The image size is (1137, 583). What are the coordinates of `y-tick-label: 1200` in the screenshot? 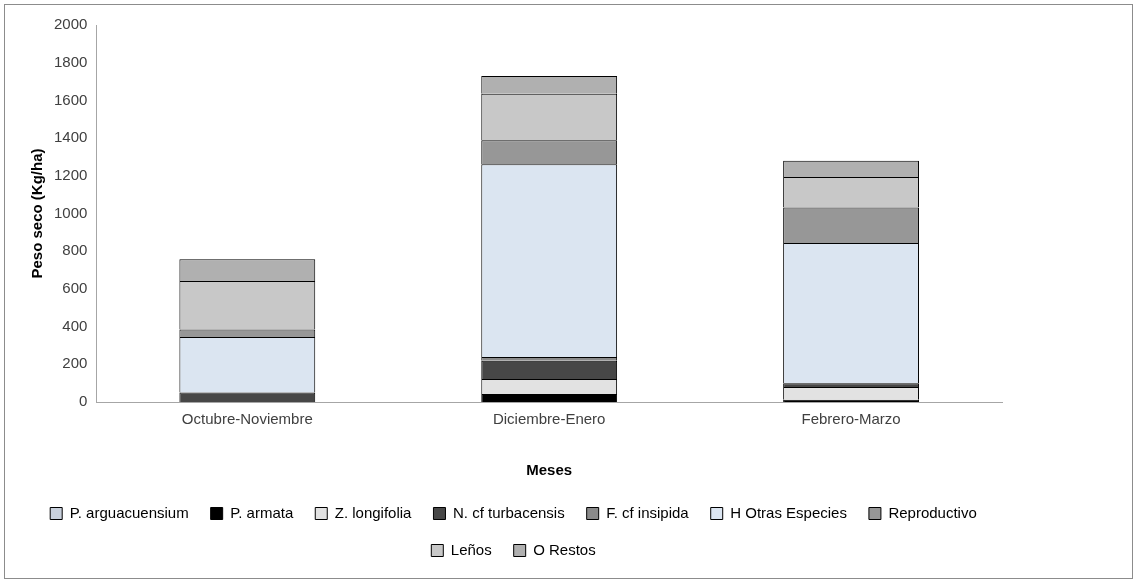 It's located at (70, 174).